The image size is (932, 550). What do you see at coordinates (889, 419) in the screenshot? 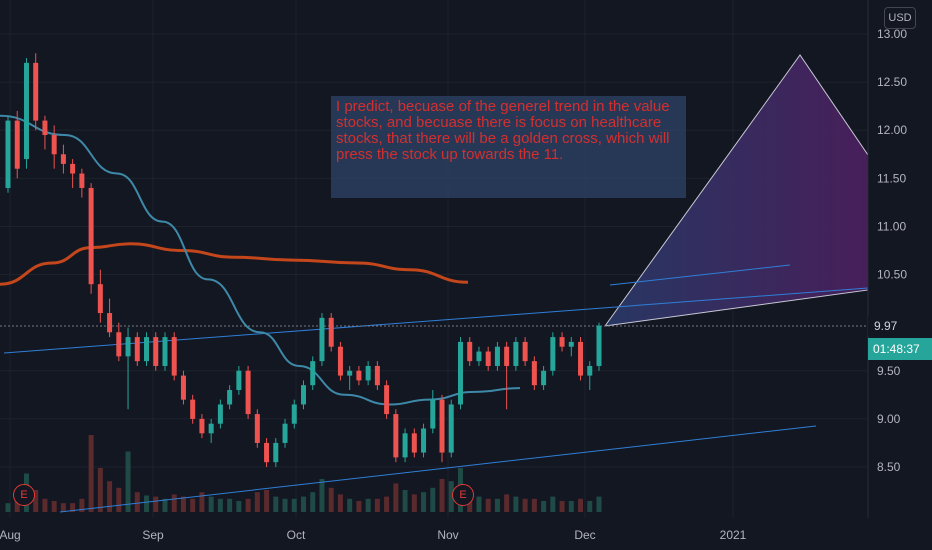
I see `y-tick-label: 9.00` at bounding box center [889, 419].